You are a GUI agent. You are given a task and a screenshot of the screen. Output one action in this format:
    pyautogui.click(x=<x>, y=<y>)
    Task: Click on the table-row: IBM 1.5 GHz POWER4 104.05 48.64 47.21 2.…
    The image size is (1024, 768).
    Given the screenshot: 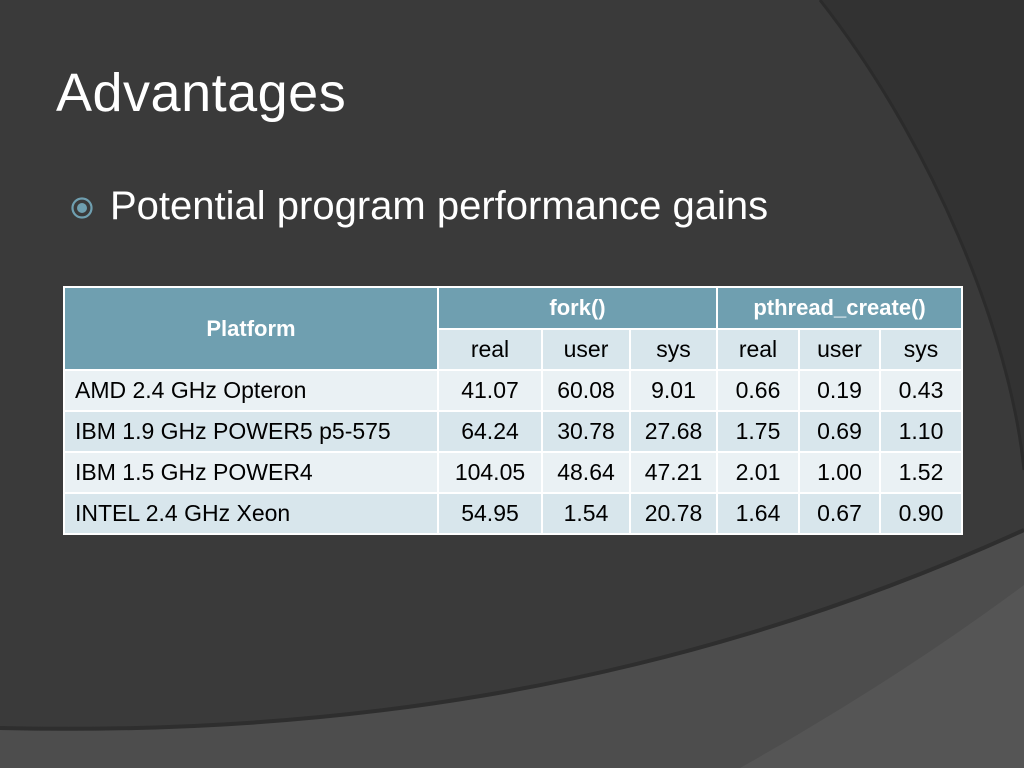 What is the action you would take?
    pyautogui.click(x=513, y=472)
    